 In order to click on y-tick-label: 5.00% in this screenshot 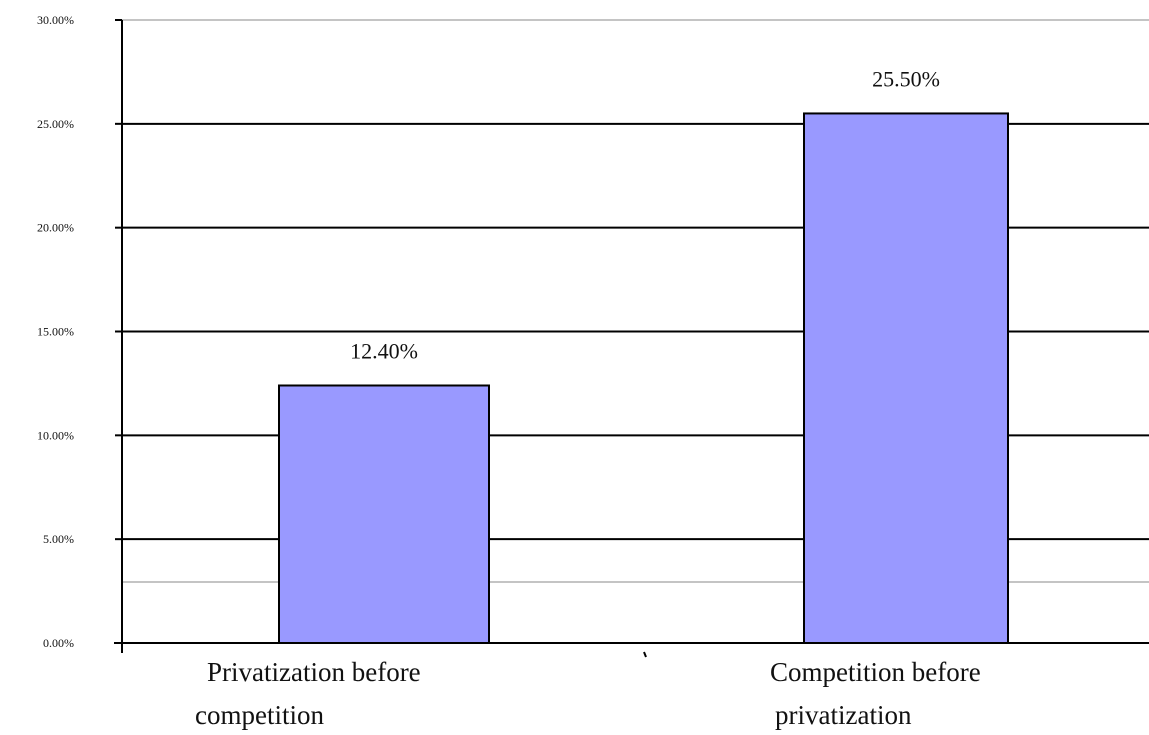, I will do `click(58, 539)`.